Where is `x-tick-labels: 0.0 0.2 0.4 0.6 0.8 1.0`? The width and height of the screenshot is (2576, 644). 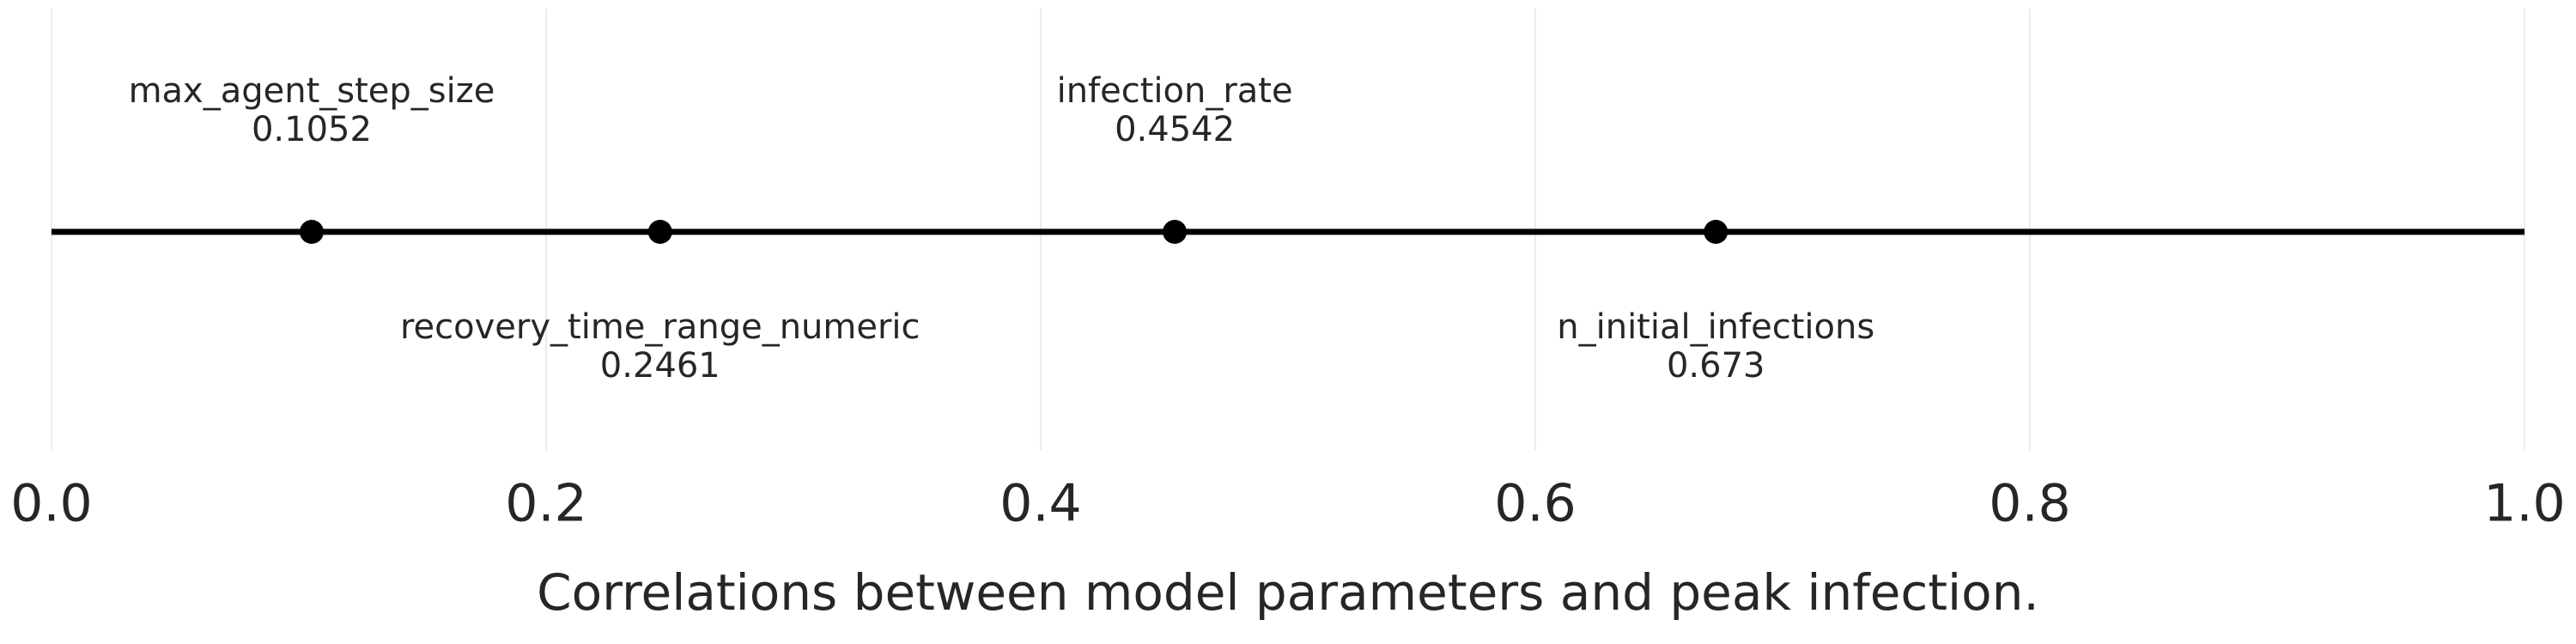
x-tick-labels: 0.0 0.2 0.4 0.6 0.8 1.0 is located at coordinates (1287, 504).